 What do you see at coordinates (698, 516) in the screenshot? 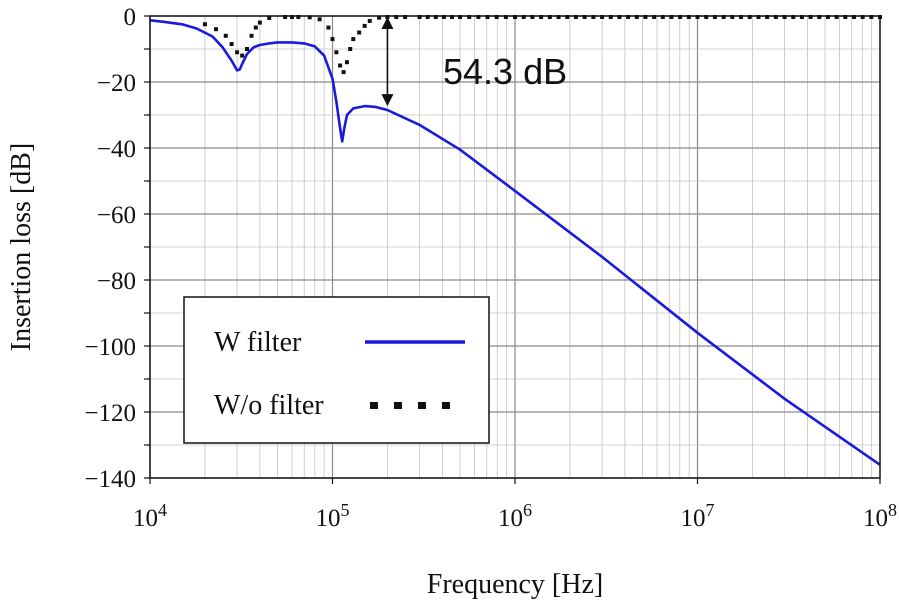
I see `x-tick-label: 10⁷` at bounding box center [698, 516].